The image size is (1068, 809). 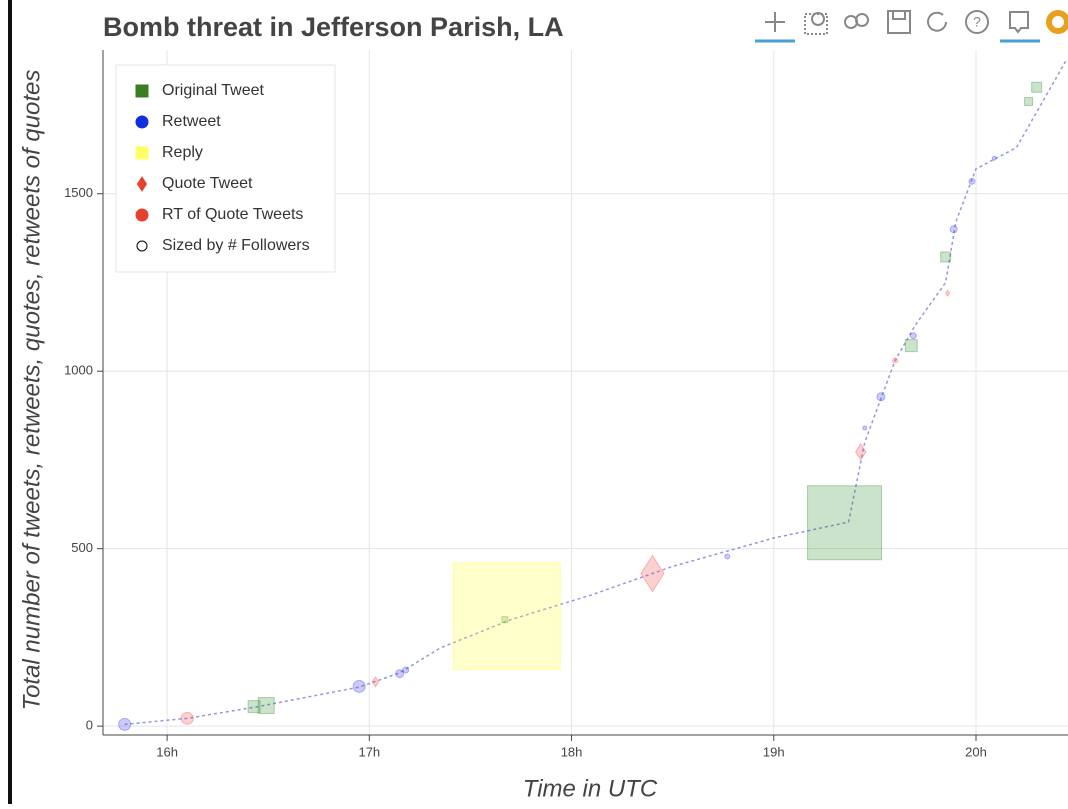 I want to click on x-tick-label: 17h, so click(x=369, y=751).